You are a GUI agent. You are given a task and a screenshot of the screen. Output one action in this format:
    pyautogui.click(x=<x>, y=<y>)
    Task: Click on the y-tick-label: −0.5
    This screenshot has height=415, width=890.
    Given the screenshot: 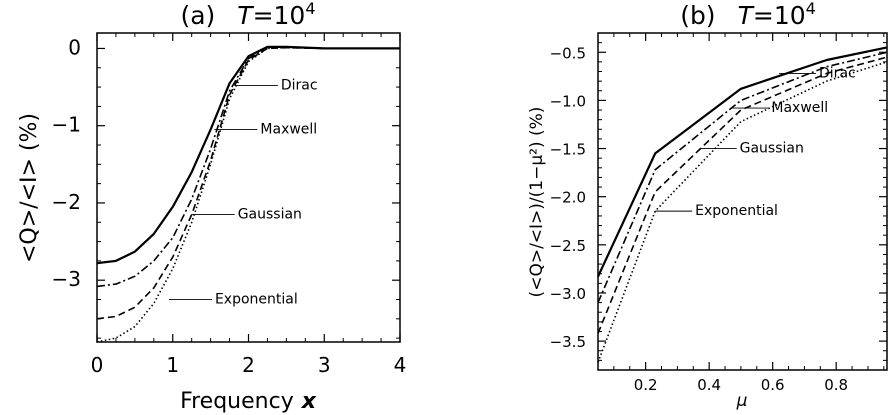 What is the action you would take?
    pyautogui.click(x=568, y=53)
    